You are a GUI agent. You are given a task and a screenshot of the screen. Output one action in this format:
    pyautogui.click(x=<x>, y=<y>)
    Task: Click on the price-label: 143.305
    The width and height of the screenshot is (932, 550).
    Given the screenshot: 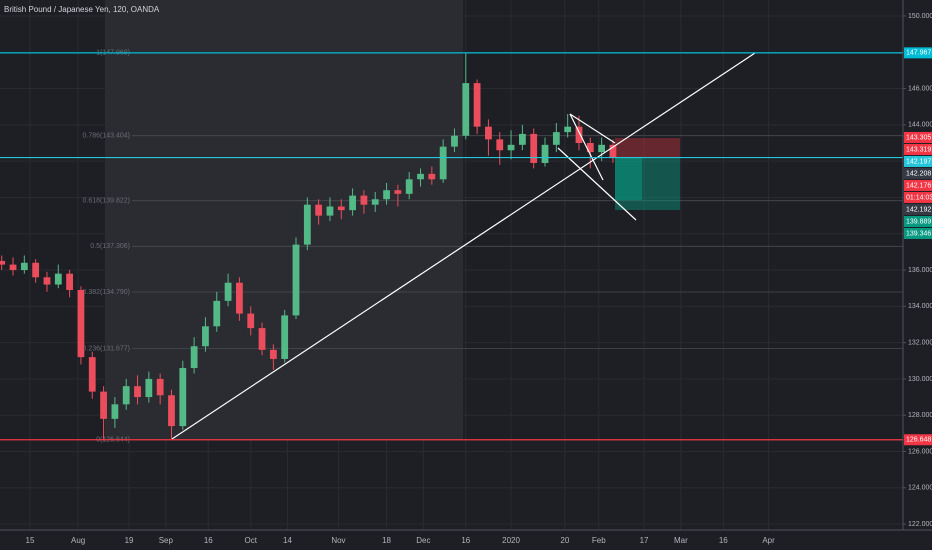 What is the action you would take?
    pyautogui.click(x=918, y=137)
    